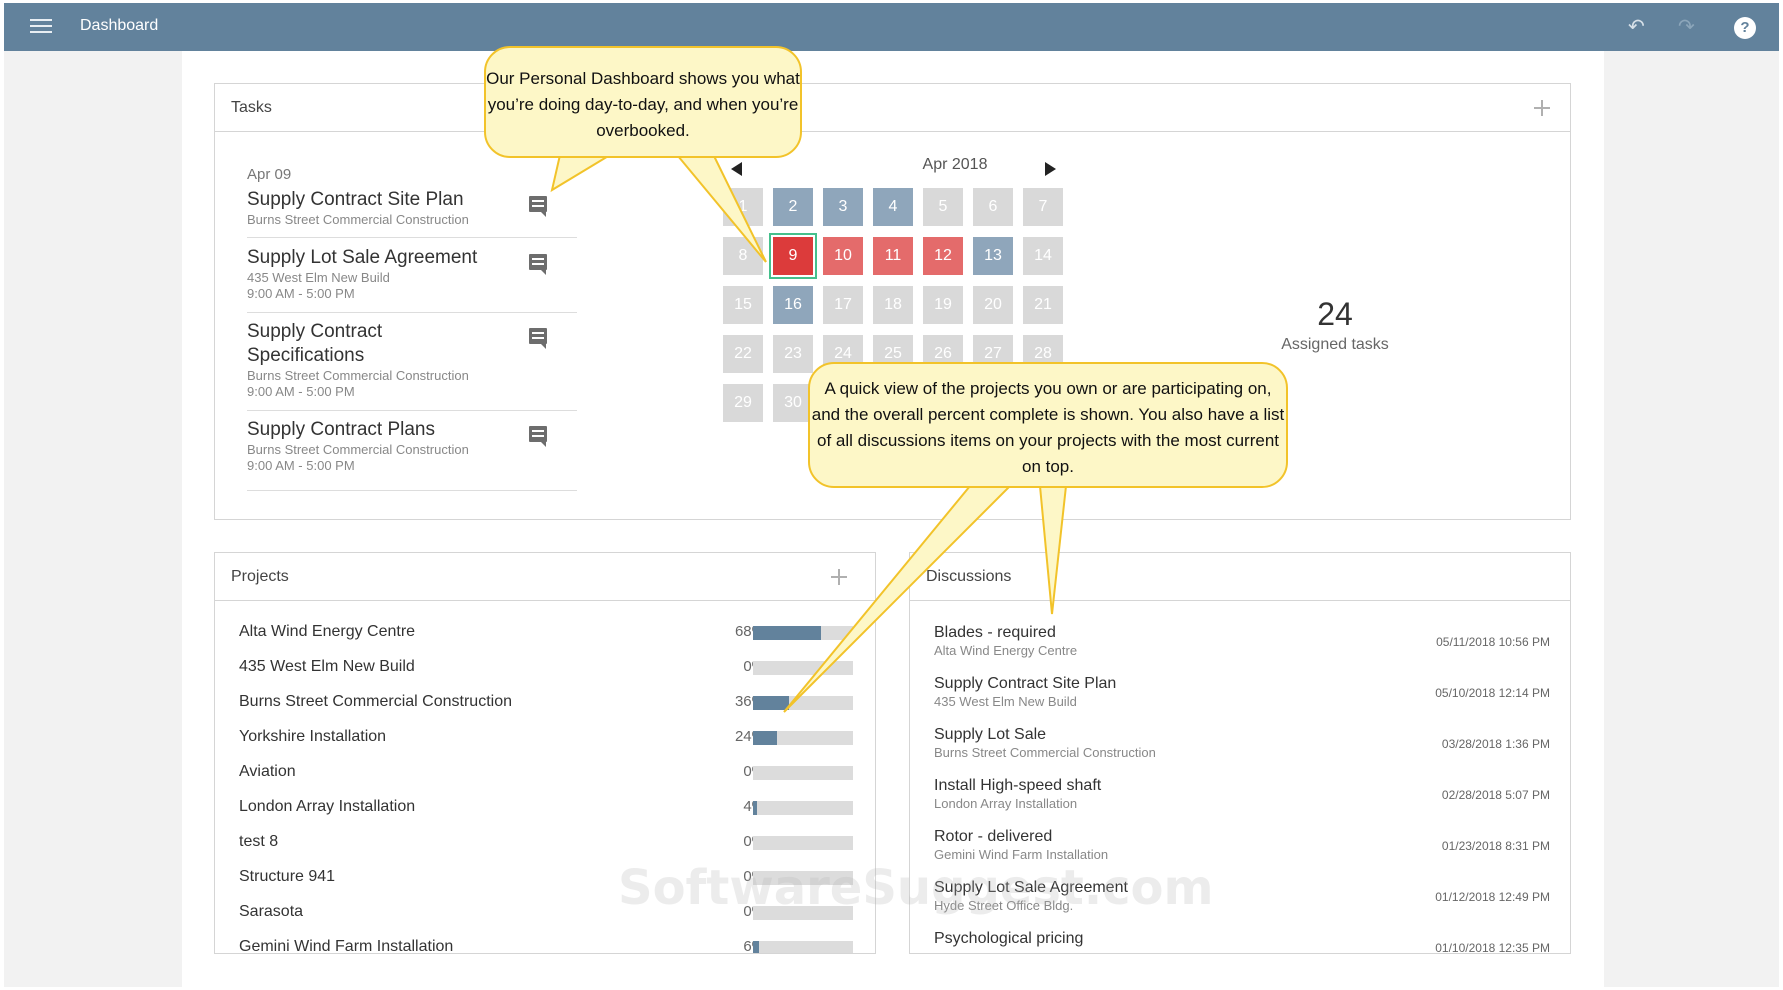 The width and height of the screenshot is (1783, 990). I want to click on calendar-day: 30, so click(793, 403).